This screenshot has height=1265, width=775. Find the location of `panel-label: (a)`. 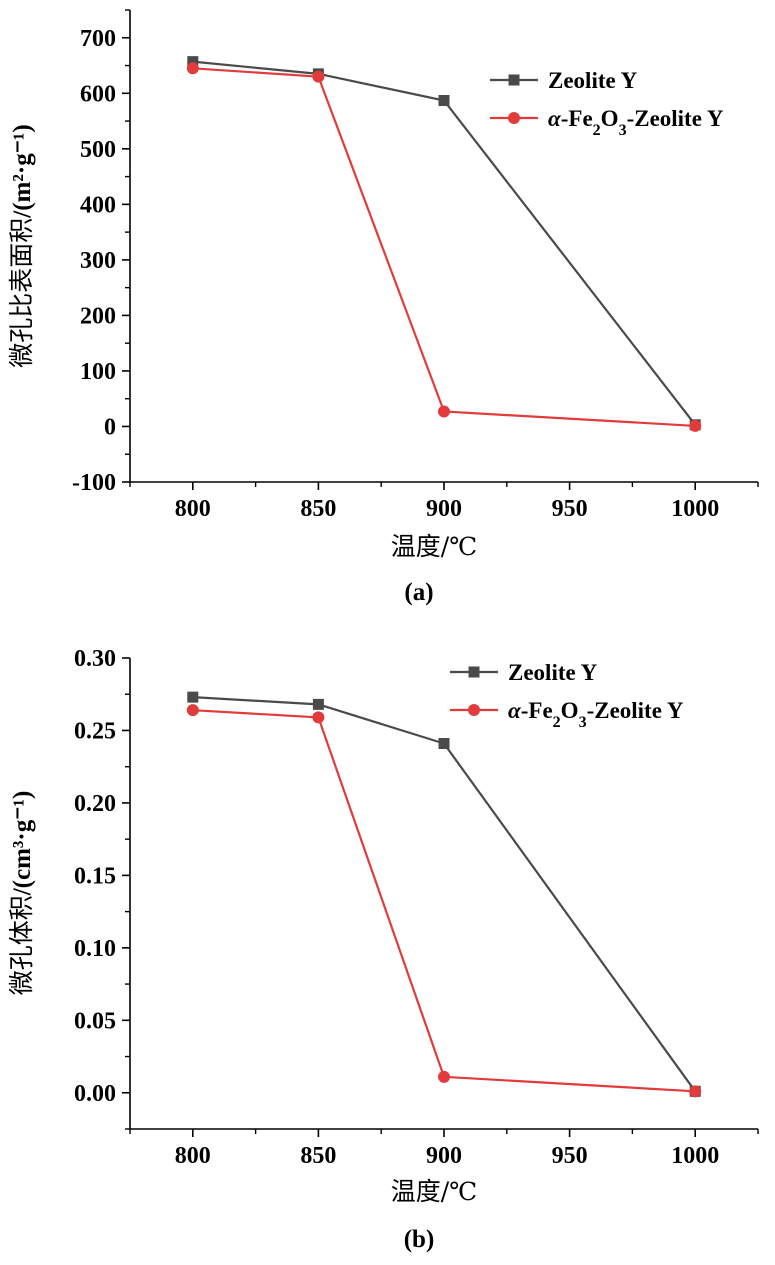

panel-label: (a) is located at coordinates (418, 592).